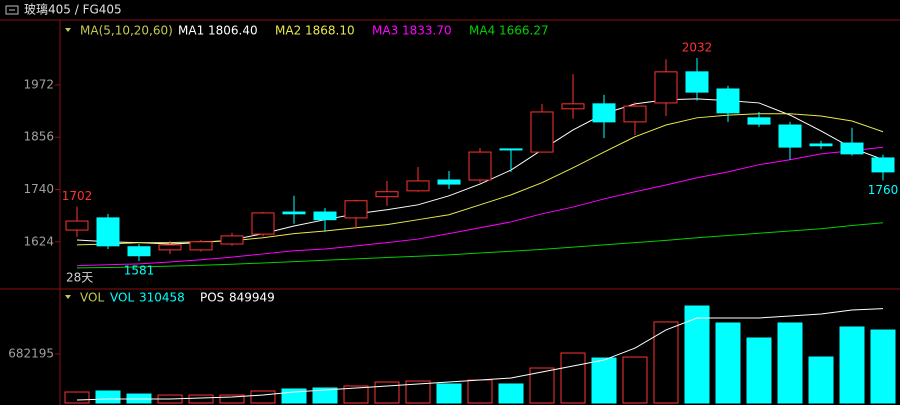  Describe the element at coordinates (92, 298) in the screenshot. I see `indicator-label: VOL` at that location.